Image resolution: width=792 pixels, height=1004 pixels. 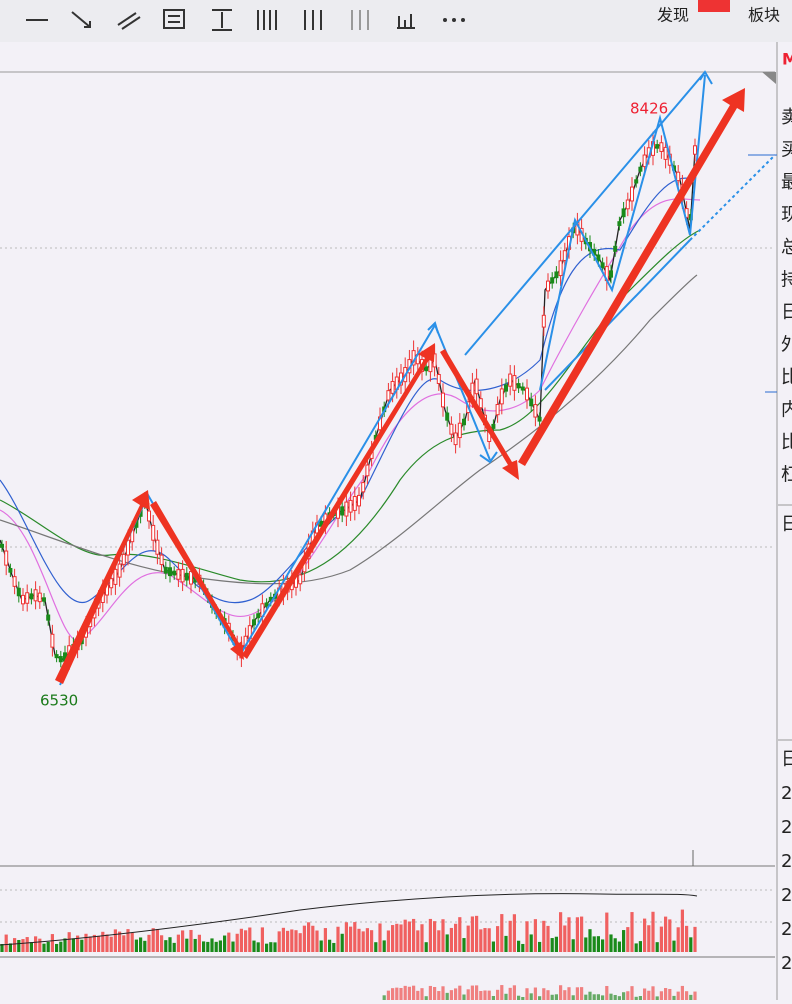 What do you see at coordinates (786, 410) in the screenshot?
I see `quote-label: 内` at bounding box center [786, 410].